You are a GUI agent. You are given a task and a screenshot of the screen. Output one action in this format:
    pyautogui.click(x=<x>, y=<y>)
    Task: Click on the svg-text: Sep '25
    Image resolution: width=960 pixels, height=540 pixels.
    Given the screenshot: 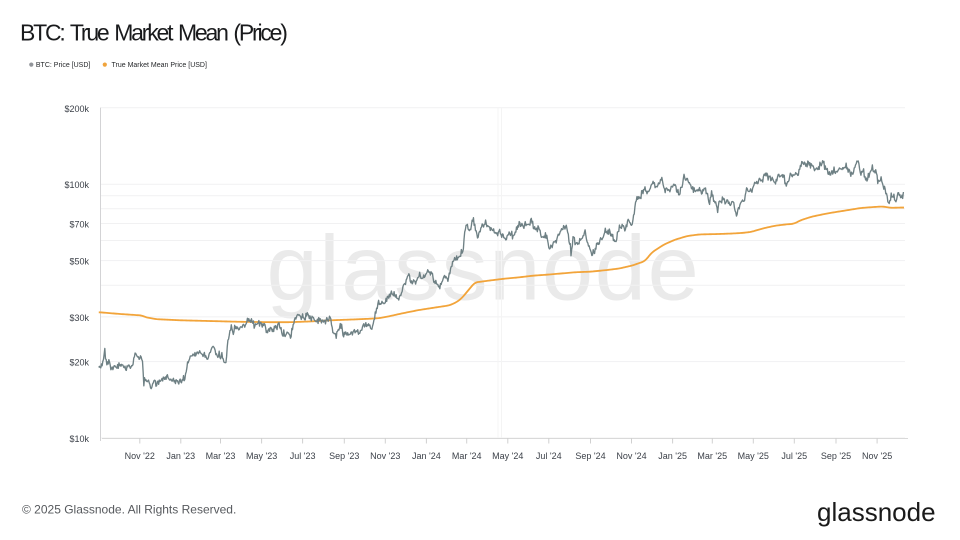 What is the action you would take?
    pyautogui.click(x=836, y=456)
    